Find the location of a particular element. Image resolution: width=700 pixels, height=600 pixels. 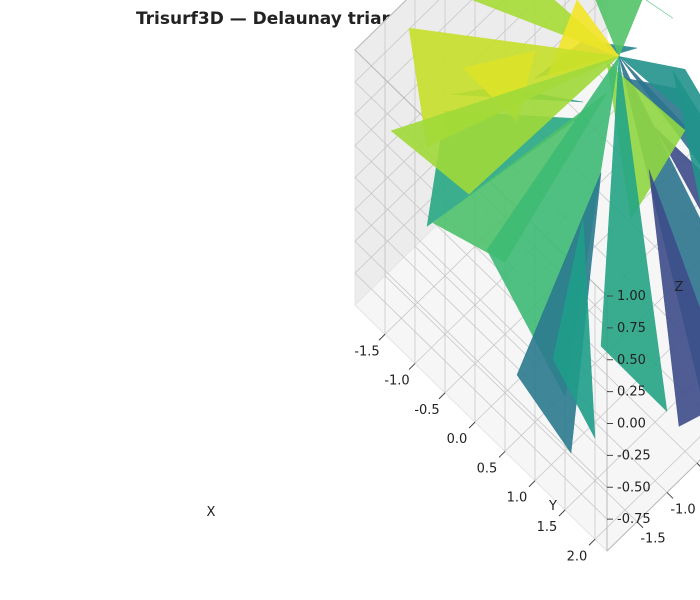

x-tick-label: 1.5 is located at coordinates (547, 527).